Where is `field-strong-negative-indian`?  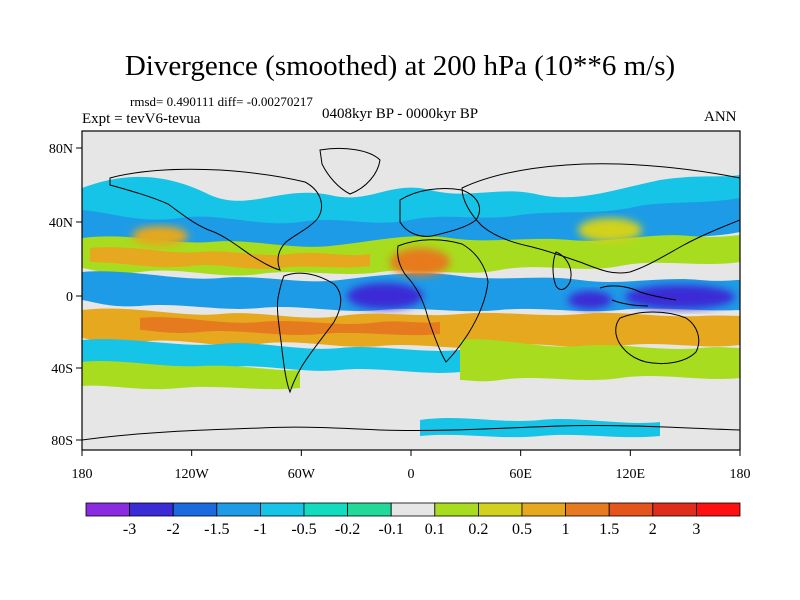 field-strong-negative-indian is located at coordinates (590, 300).